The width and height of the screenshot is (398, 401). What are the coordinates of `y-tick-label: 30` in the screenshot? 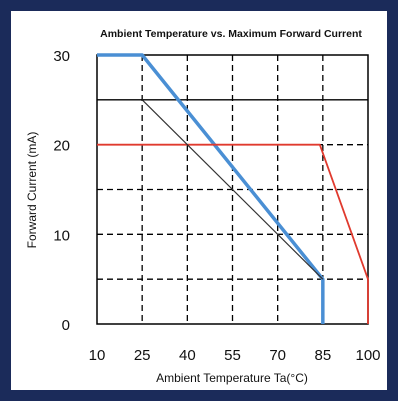 It's located at (61, 56).